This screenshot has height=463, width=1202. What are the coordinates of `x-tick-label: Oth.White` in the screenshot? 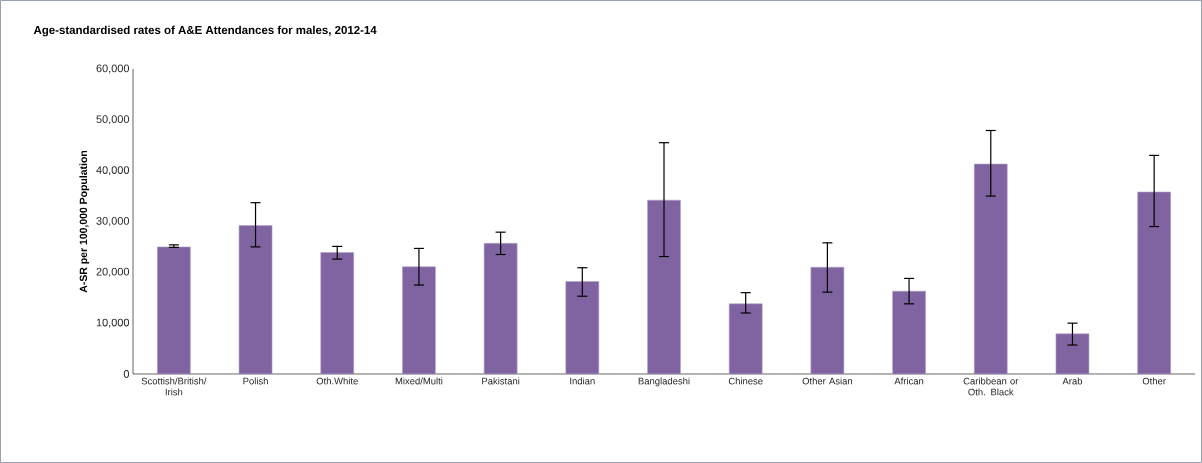 It's located at (337, 381).